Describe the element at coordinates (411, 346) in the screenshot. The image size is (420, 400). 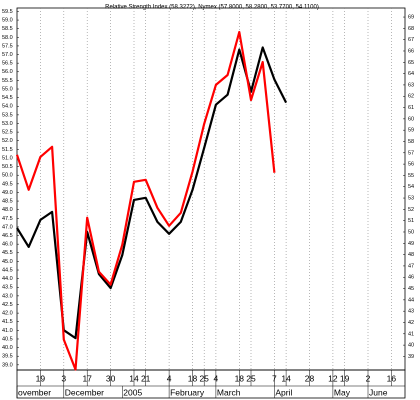
I see `y2-tick-label: 40` at that location.